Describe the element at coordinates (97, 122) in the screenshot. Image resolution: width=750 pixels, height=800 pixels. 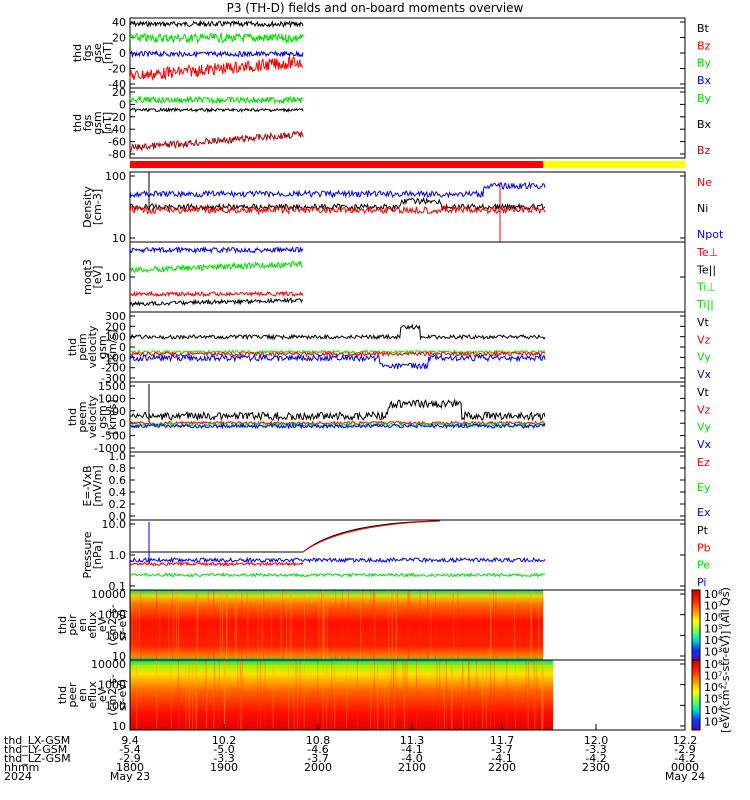
I see `ylabel-line: gsm` at that location.